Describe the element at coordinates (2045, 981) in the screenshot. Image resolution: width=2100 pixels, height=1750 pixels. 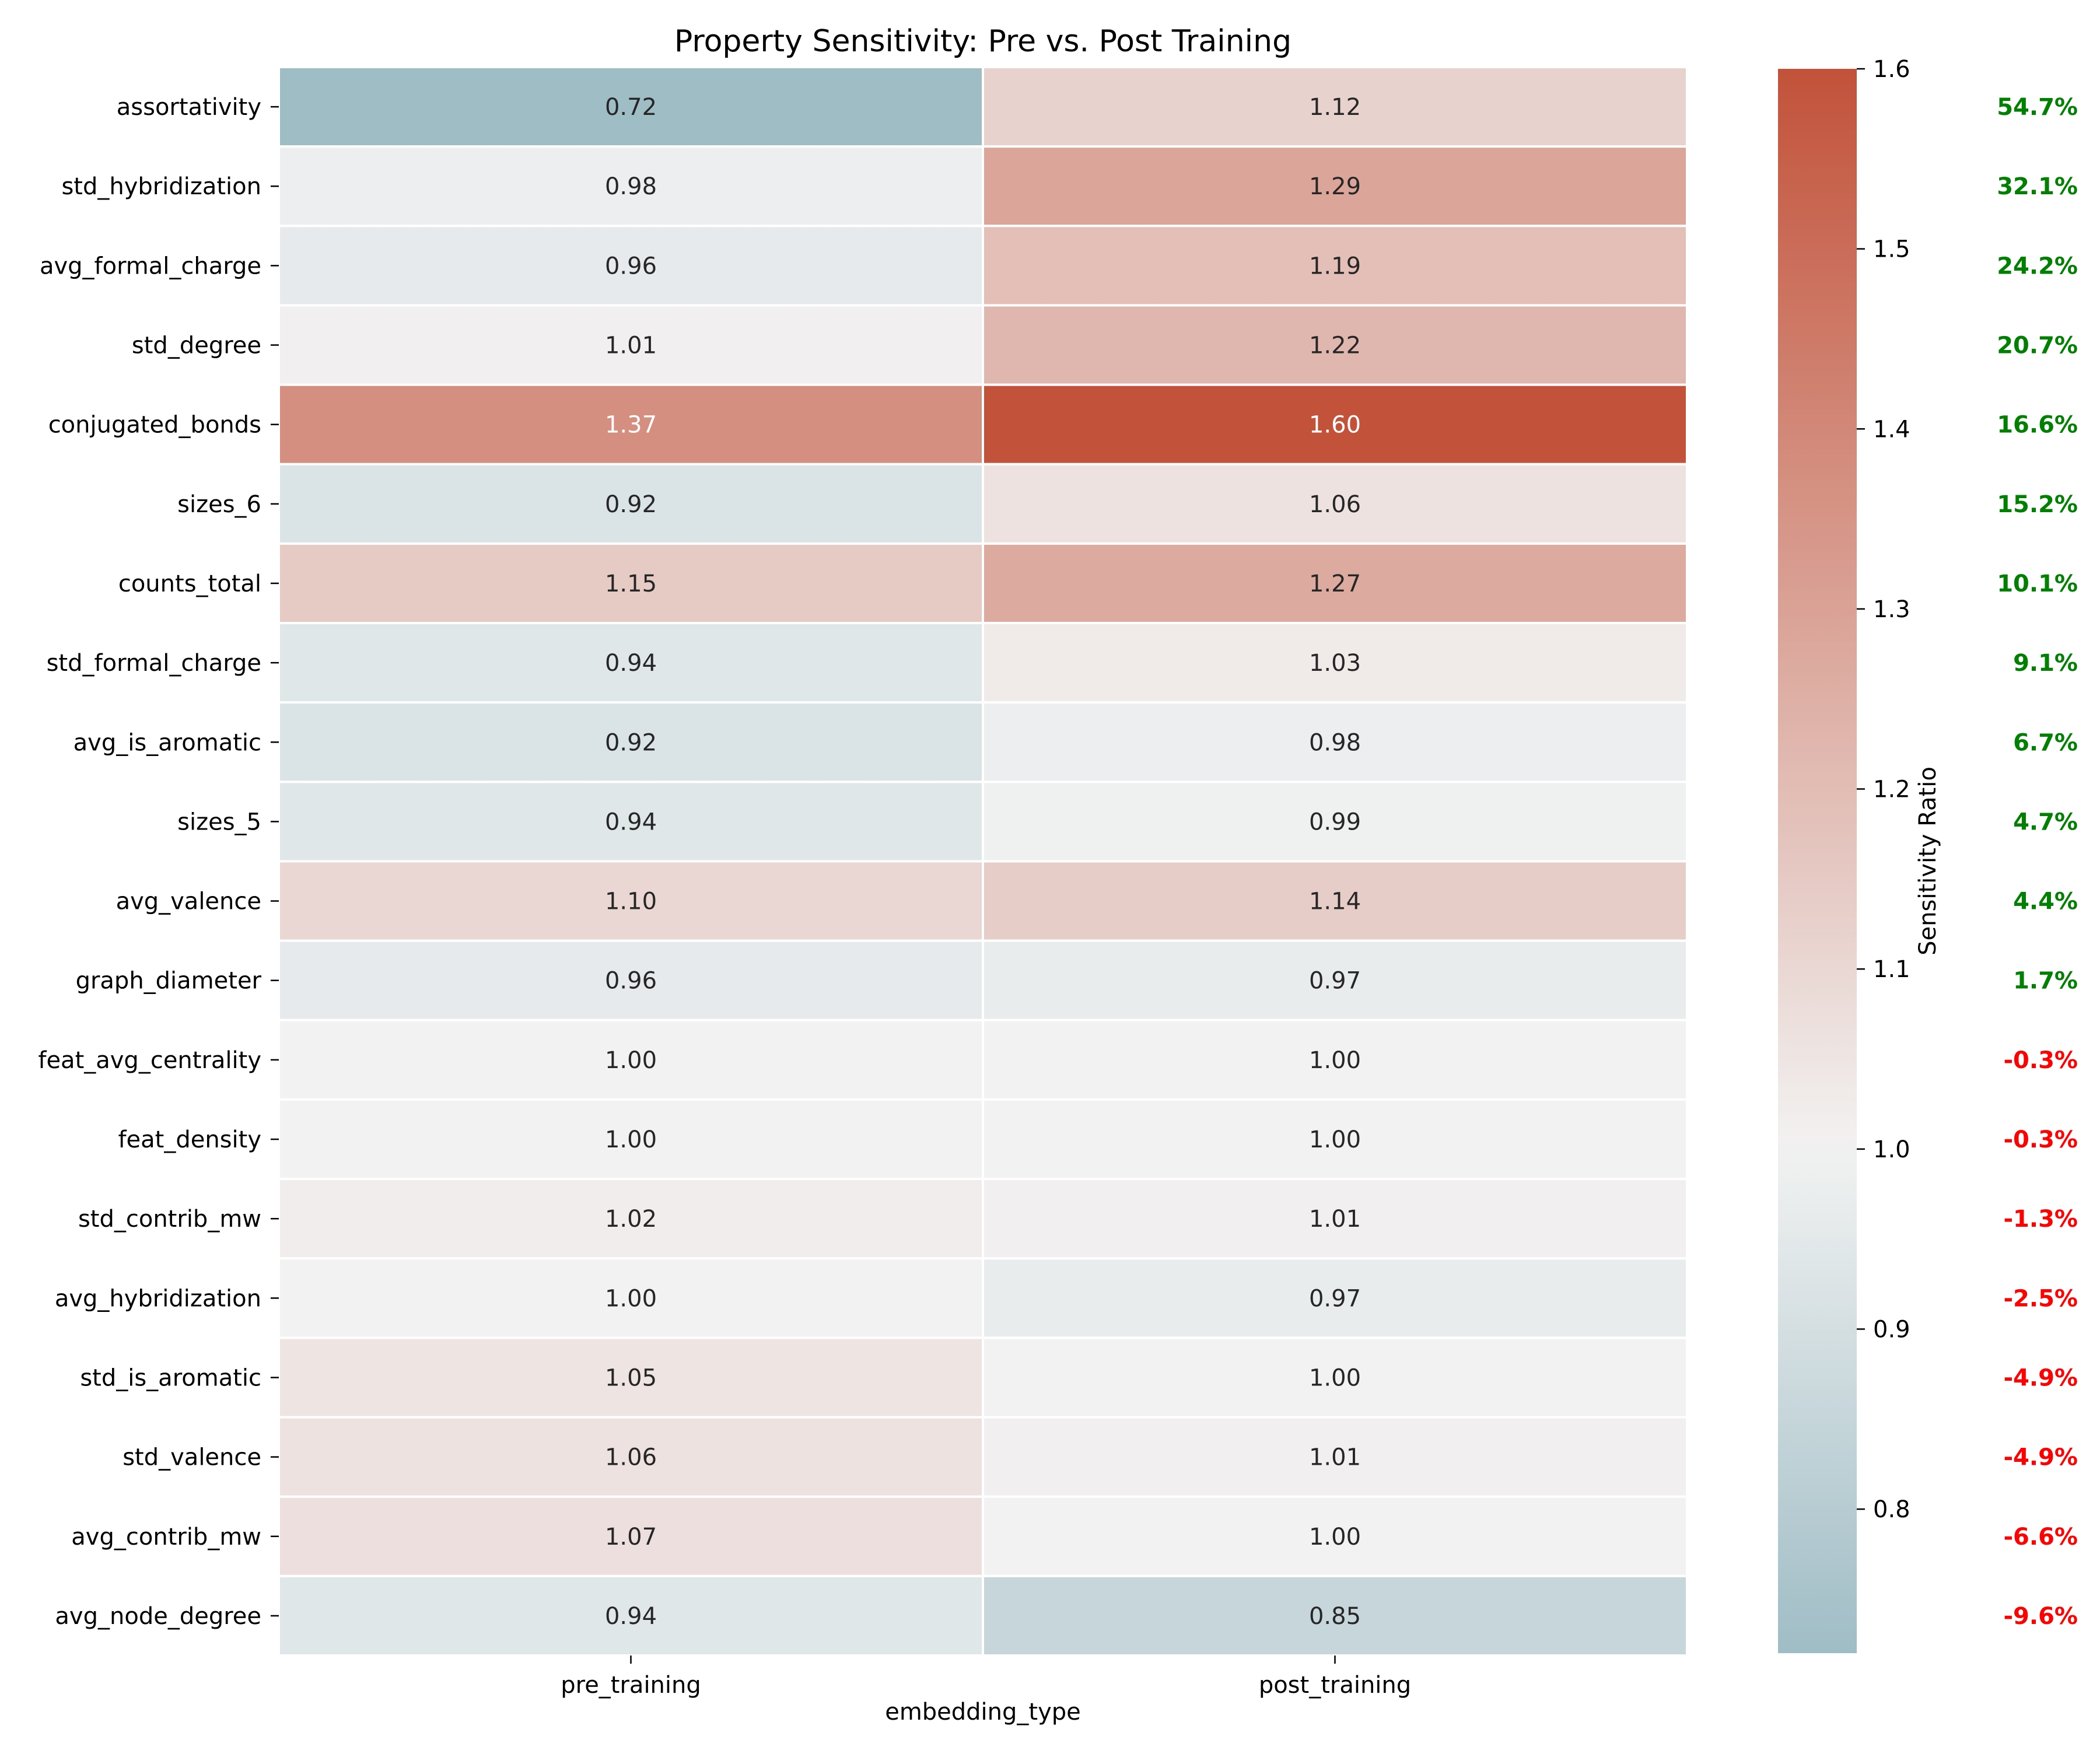
I see `percent-change-label: 1.7%` at that location.